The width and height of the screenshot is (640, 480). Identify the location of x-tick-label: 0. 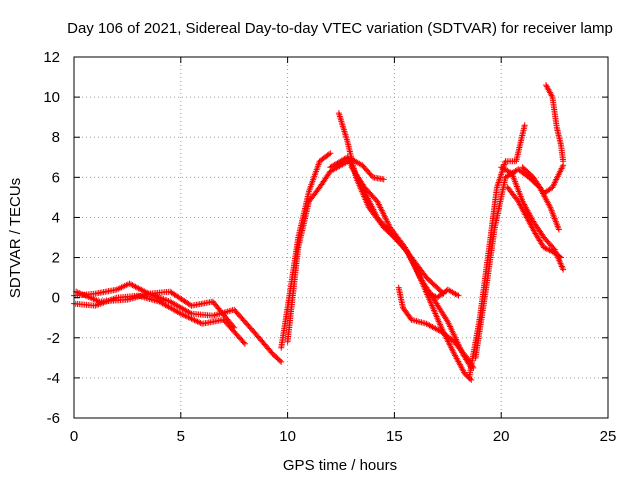
(74, 436).